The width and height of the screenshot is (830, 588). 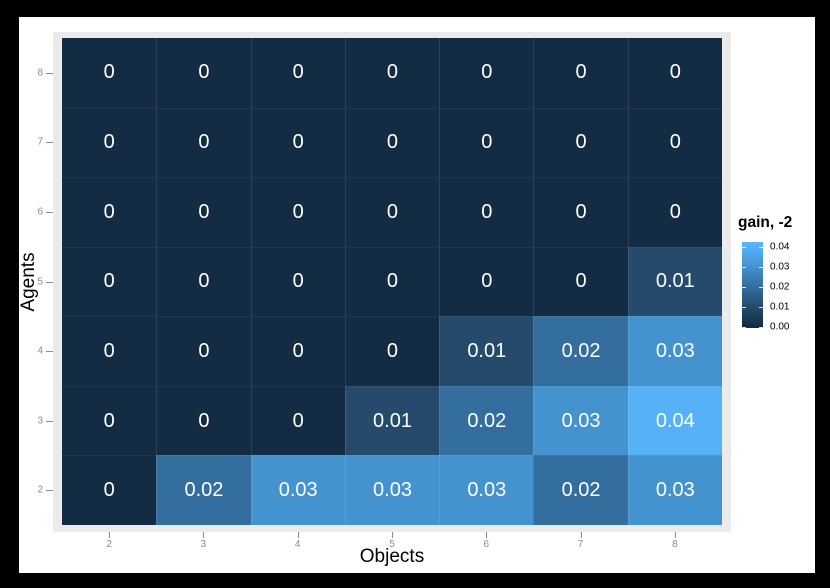 What do you see at coordinates (580, 544) in the screenshot?
I see `x-axis-tick-label: 7` at bounding box center [580, 544].